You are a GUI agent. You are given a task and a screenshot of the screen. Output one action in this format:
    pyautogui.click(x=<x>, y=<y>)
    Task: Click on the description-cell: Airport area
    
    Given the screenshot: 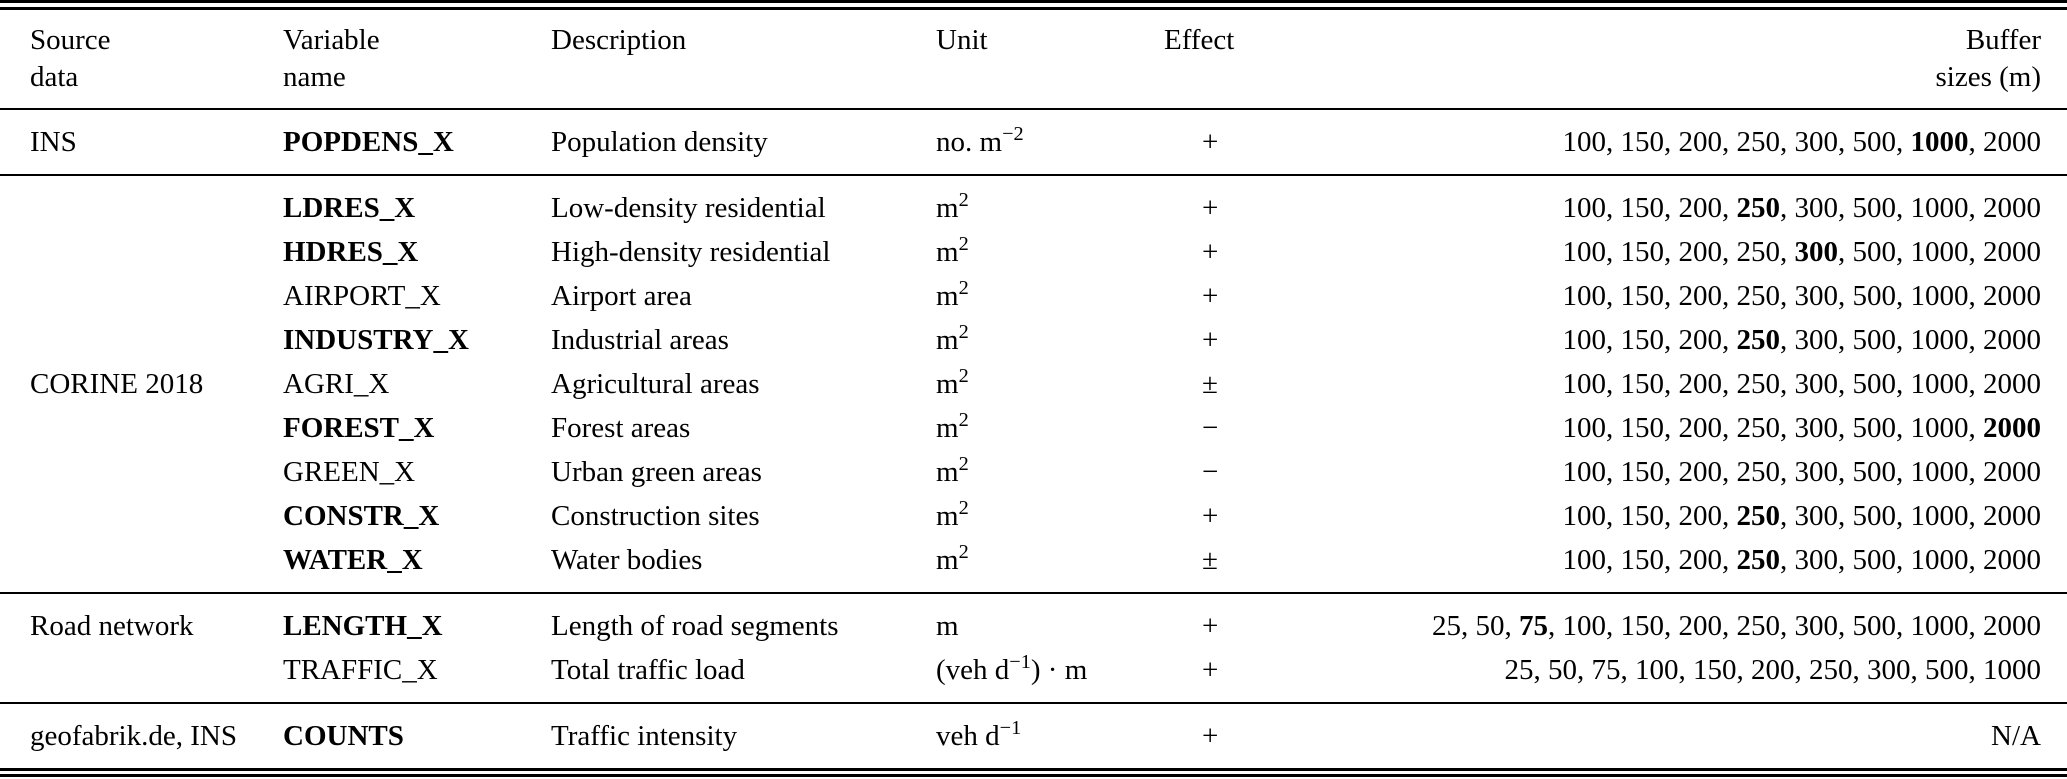 What is the action you would take?
    pyautogui.click(x=621, y=296)
    